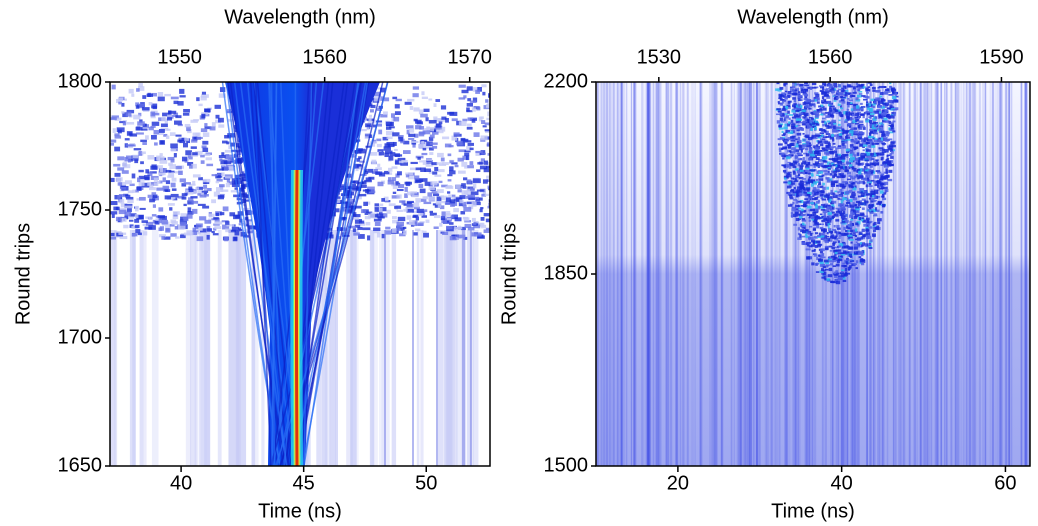  Describe the element at coordinates (830, 57) in the screenshot. I see `x2-tick-label: 1560` at that location.